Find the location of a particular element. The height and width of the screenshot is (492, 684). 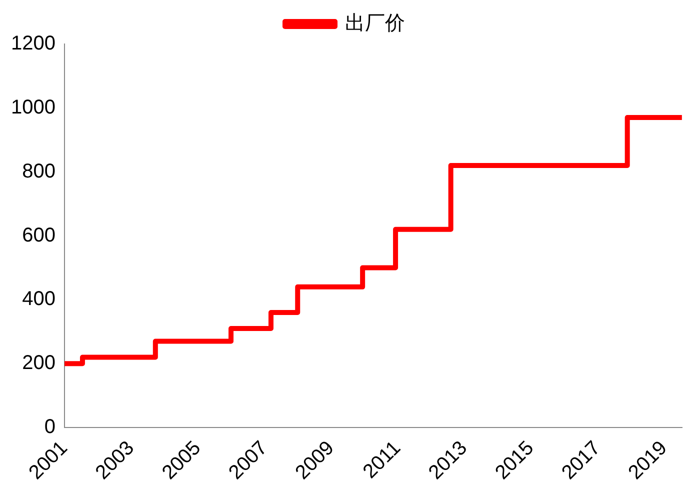

legend-label: 出厂价 is located at coordinates (375, 23).